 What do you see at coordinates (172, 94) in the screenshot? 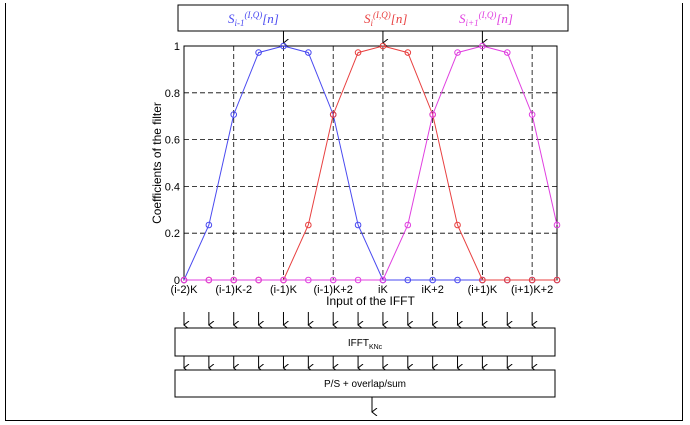
I see `y-tick-label: 0.8` at bounding box center [172, 94].